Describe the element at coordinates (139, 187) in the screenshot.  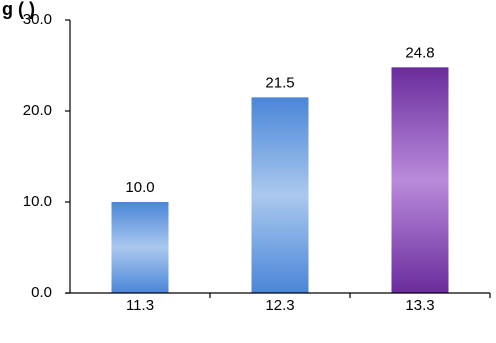
I see `data-label: 10.0` at that location.